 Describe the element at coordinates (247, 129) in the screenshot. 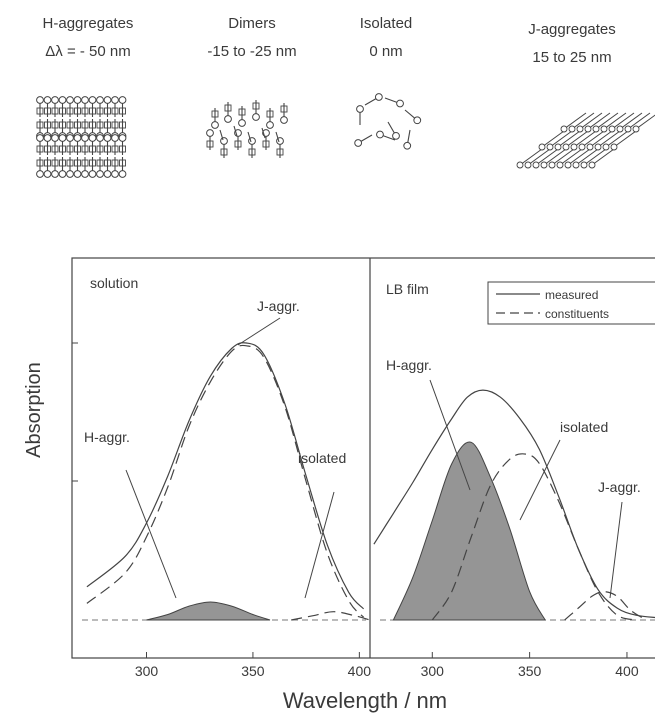

I see `dimer-schematic` at that location.